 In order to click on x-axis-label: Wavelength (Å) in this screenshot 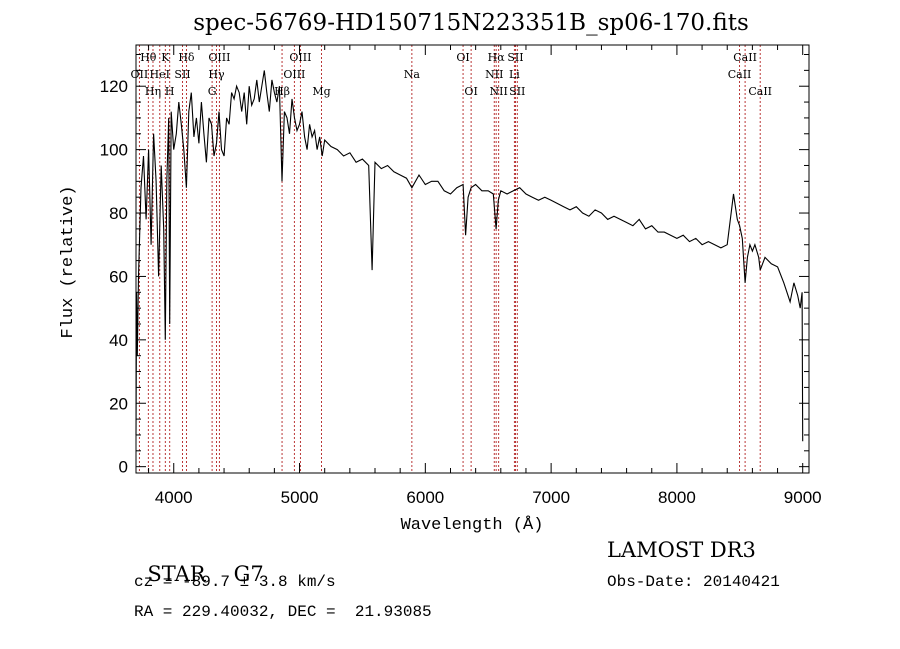, I will do `click(472, 525)`.